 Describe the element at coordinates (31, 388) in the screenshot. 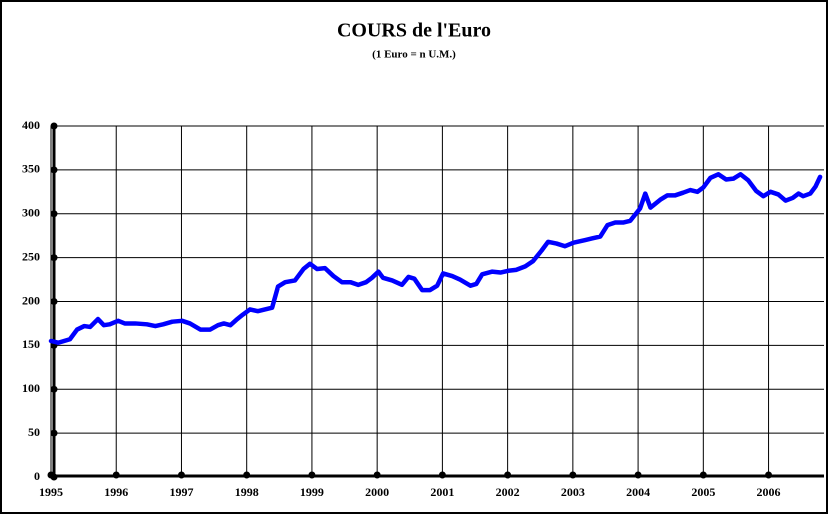

I see `y-tick-label: 100` at that location.